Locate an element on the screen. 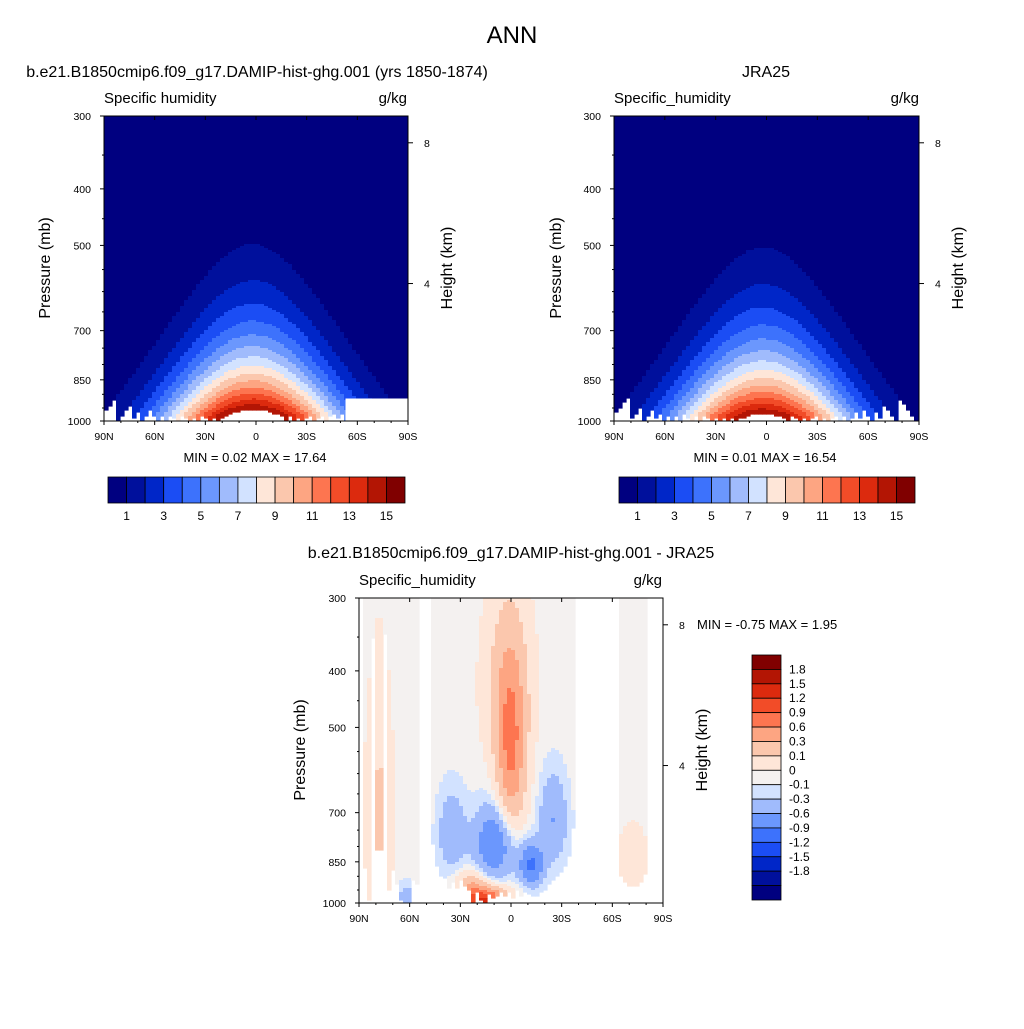 This screenshot has width=1024, height=1029. model-y2tick-label: 8 is located at coordinates (427, 144).